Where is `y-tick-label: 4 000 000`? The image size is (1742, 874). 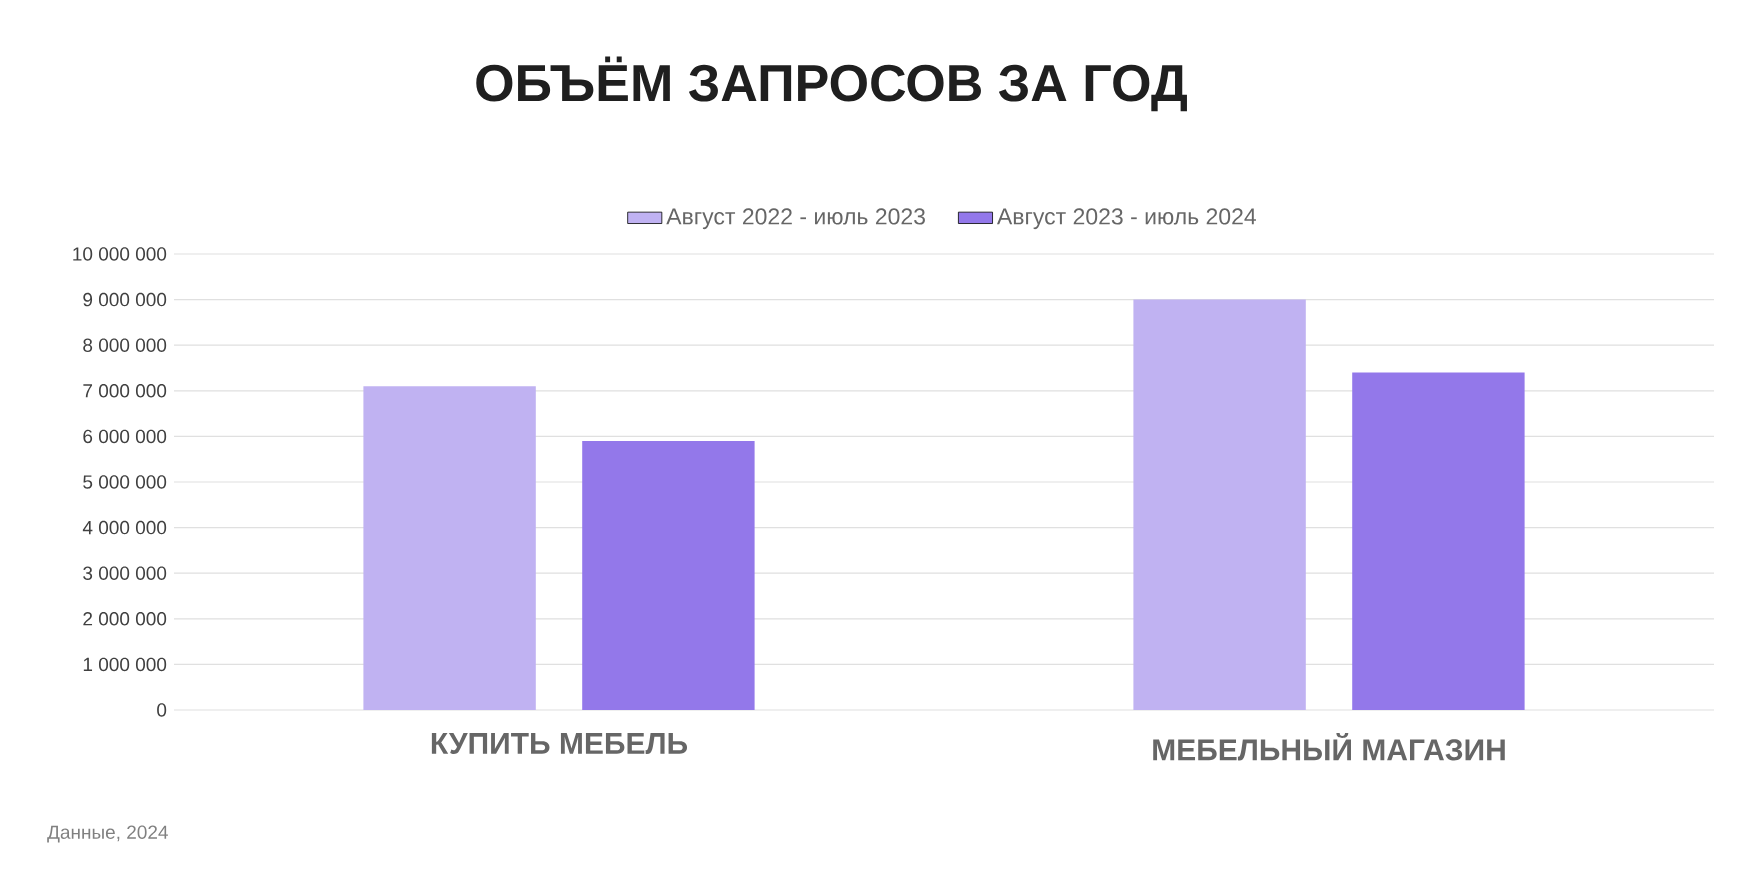
y-tick-label: 4 000 000 is located at coordinates (124, 527).